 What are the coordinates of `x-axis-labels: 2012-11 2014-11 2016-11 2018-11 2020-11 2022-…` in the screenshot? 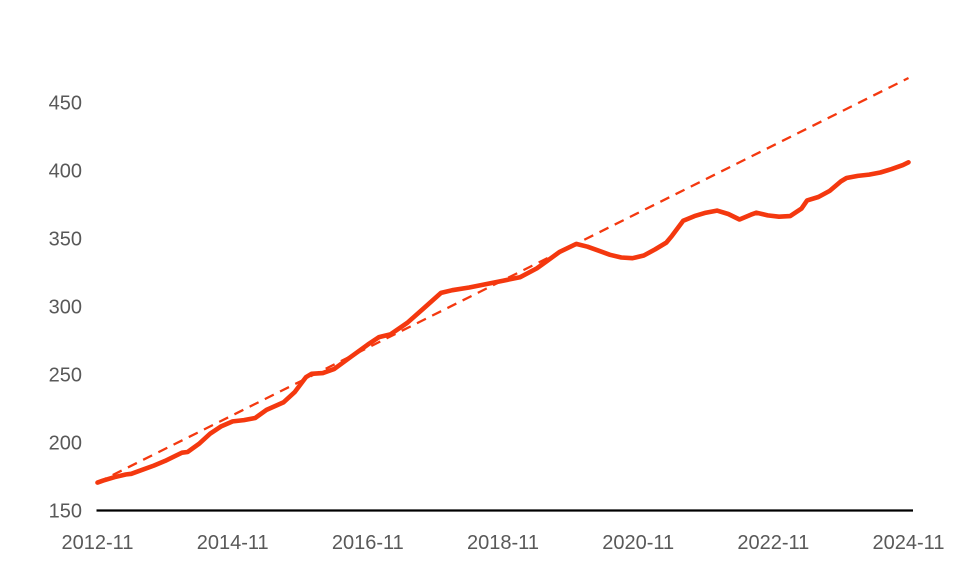 It's located at (503, 531).